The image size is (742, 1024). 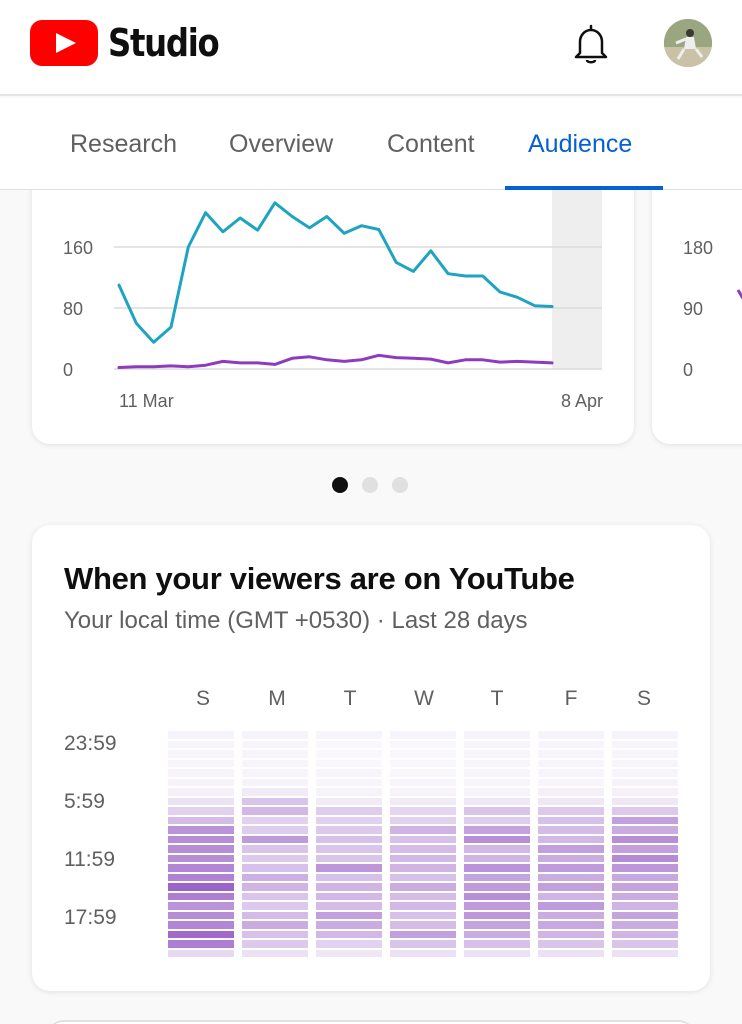 What do you see at coordinates (335, 272) in the screenshot?
I see `series-line` at bounding box center [335, 272].